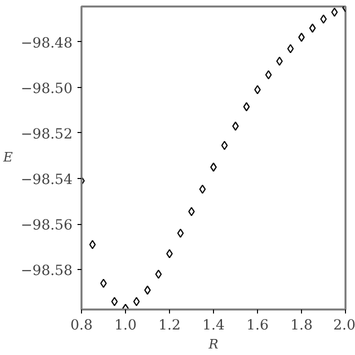  What do you see at coordinates (81, 326) in the screenshot?
I see `x-tick-label: 0.8` at bounding box center [81, 326].